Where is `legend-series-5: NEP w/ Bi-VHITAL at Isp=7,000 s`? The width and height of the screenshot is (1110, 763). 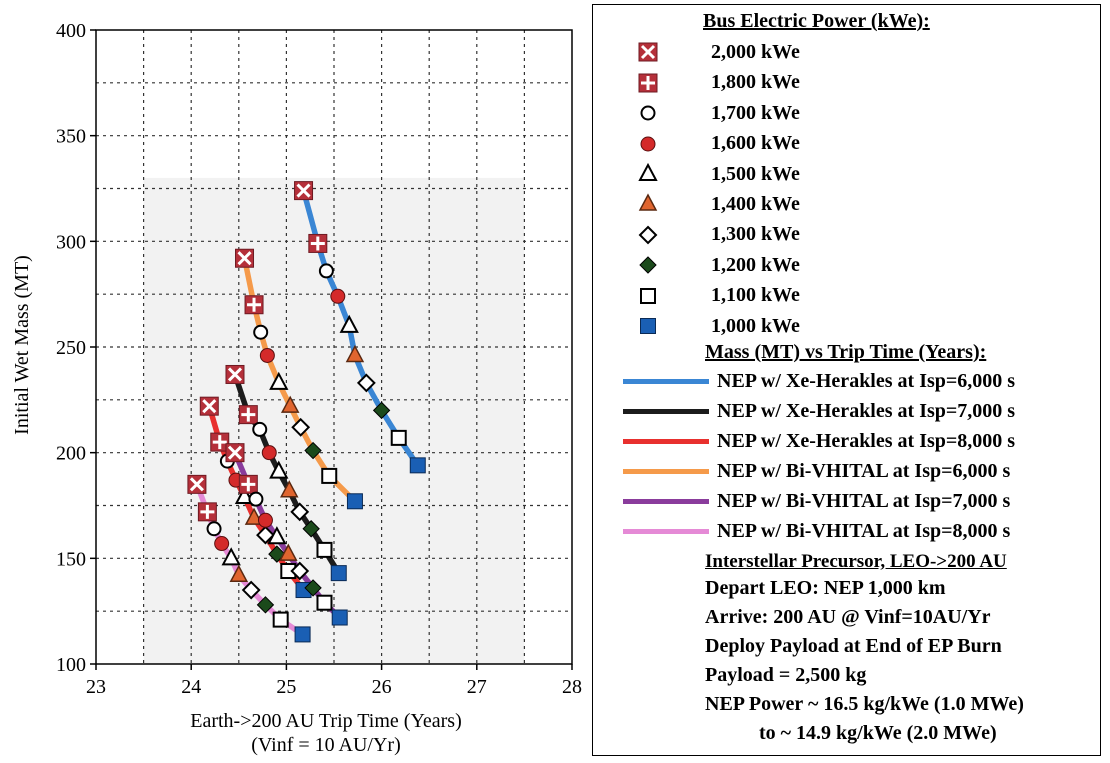 legend-series-5: NEP w/ Bi-VHITAL at Isp=7,000 s is located at coordinates (816, 501).